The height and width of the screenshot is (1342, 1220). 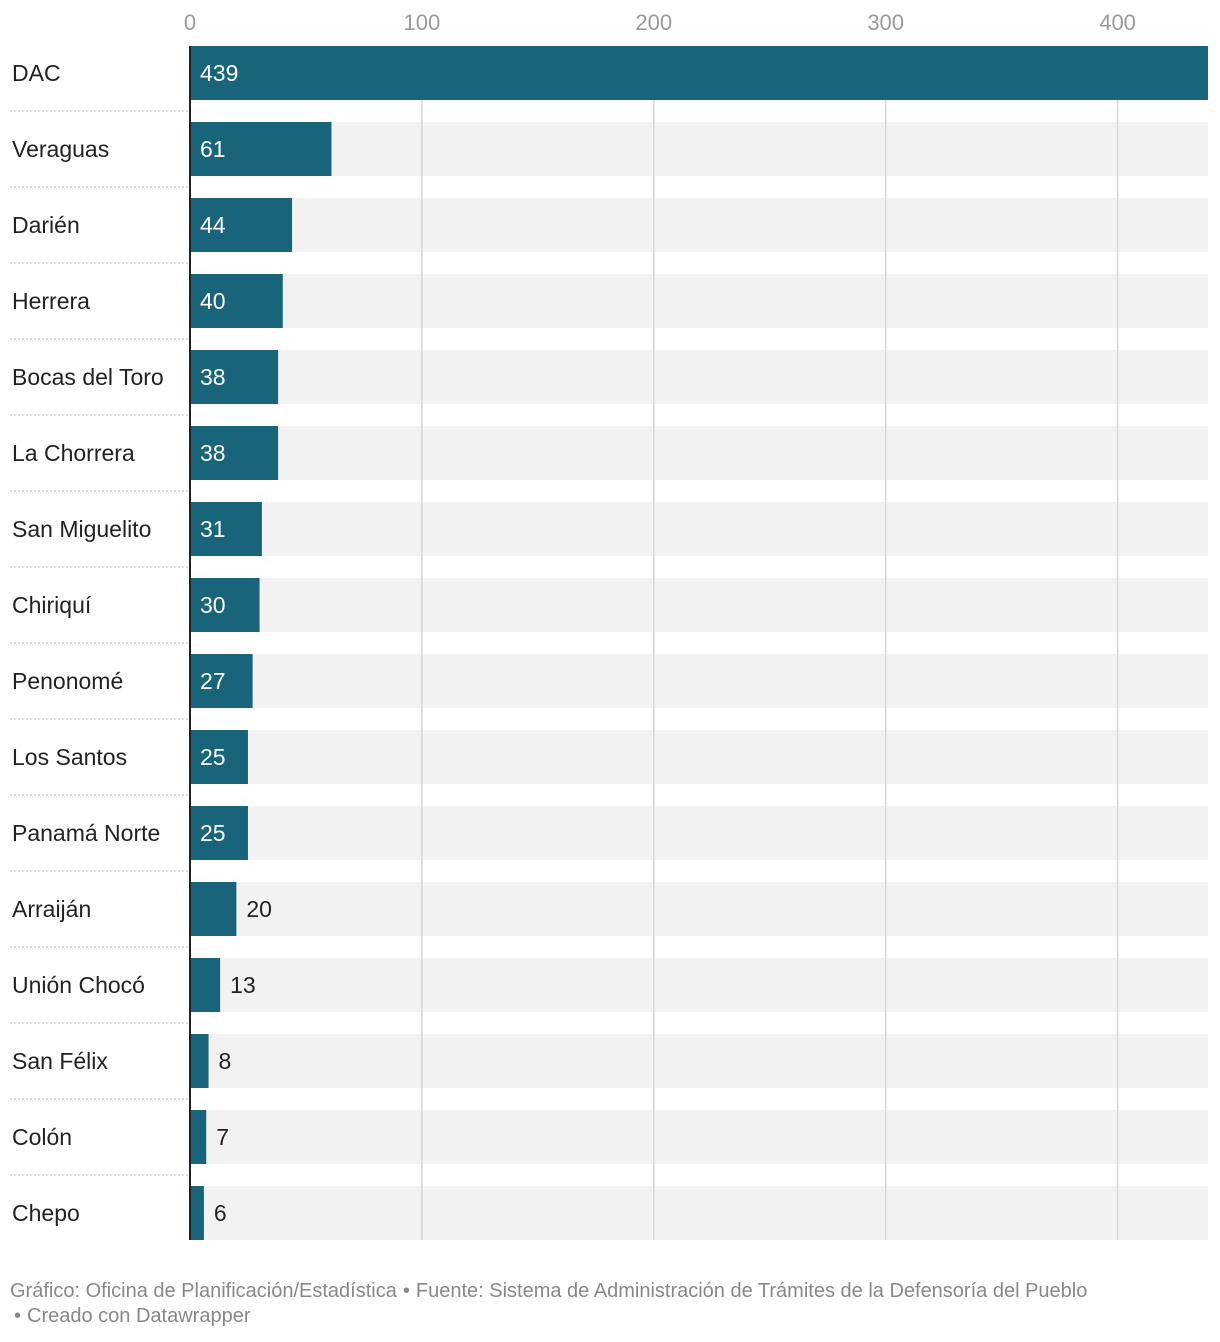 I want to click on value-label: 13, so click(x=243, y=985).